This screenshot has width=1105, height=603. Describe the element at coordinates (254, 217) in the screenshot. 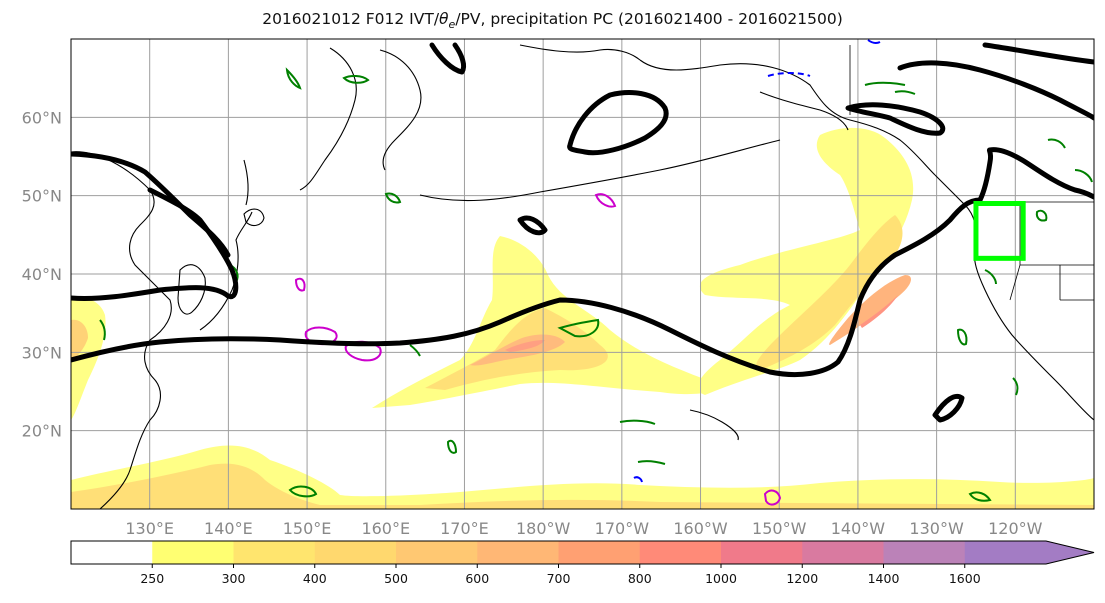

I see `coast-hokkaido` at that location.